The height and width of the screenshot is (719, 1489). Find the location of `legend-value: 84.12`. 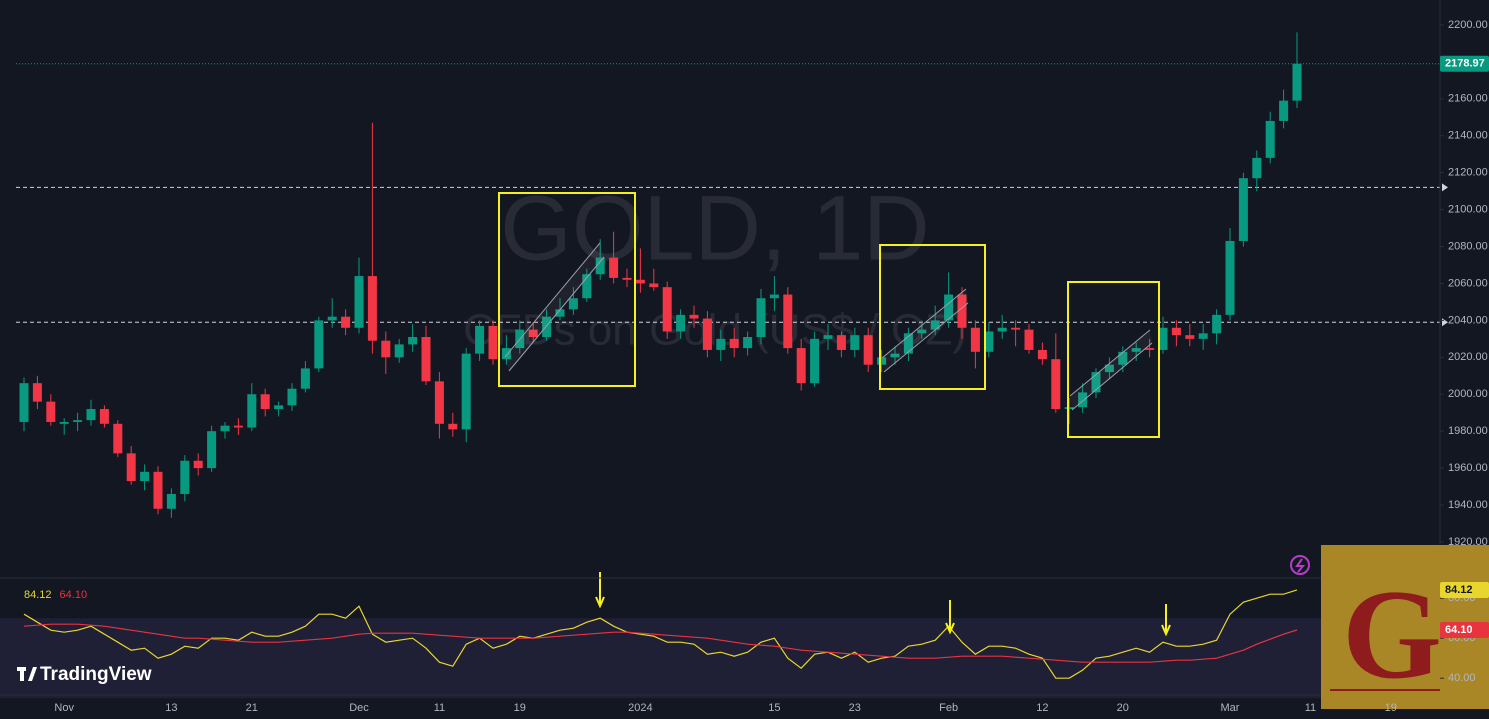

legend-value: 84.12 is located at coordinates (38, 595).